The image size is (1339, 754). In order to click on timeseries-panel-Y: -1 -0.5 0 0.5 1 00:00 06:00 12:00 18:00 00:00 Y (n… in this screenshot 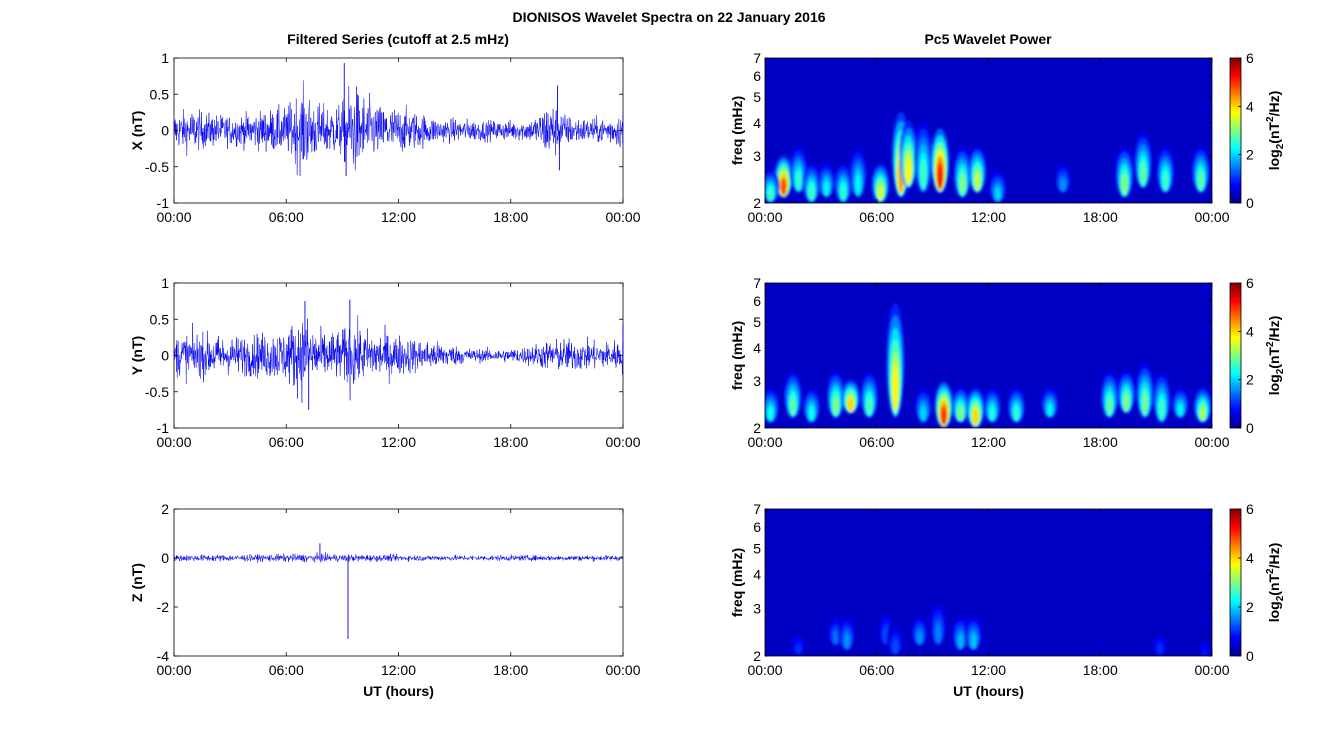, I will do `click(385, 362)`.